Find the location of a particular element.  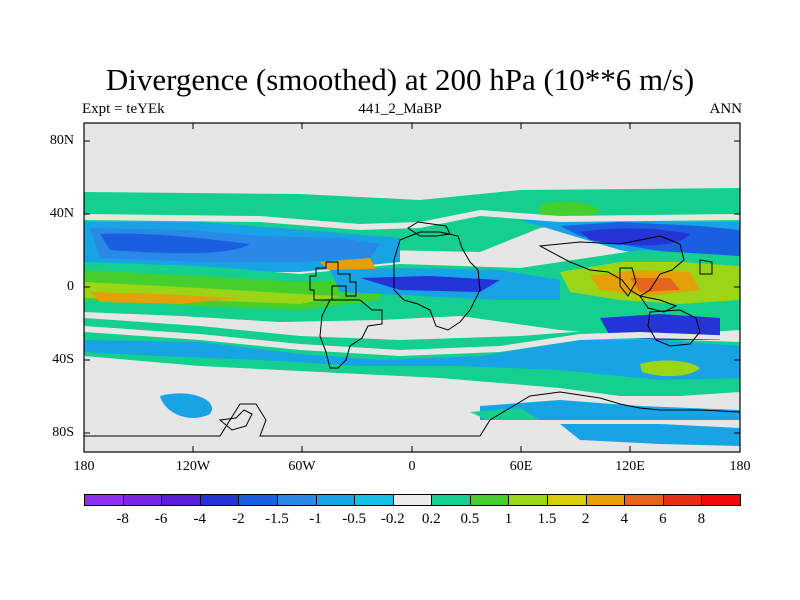

contour-tropics-orange is located at coordinates (165, 298).